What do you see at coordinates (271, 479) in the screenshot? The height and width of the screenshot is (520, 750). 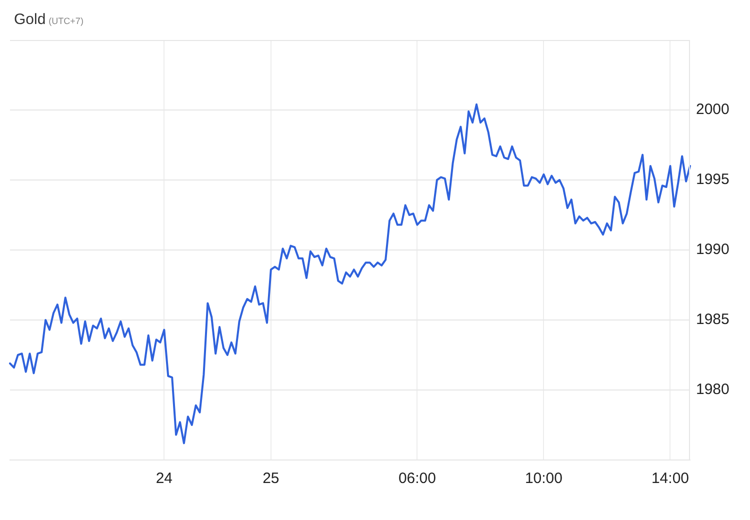 I see `x-tick-label: 25` at bounding box center [271, 479].